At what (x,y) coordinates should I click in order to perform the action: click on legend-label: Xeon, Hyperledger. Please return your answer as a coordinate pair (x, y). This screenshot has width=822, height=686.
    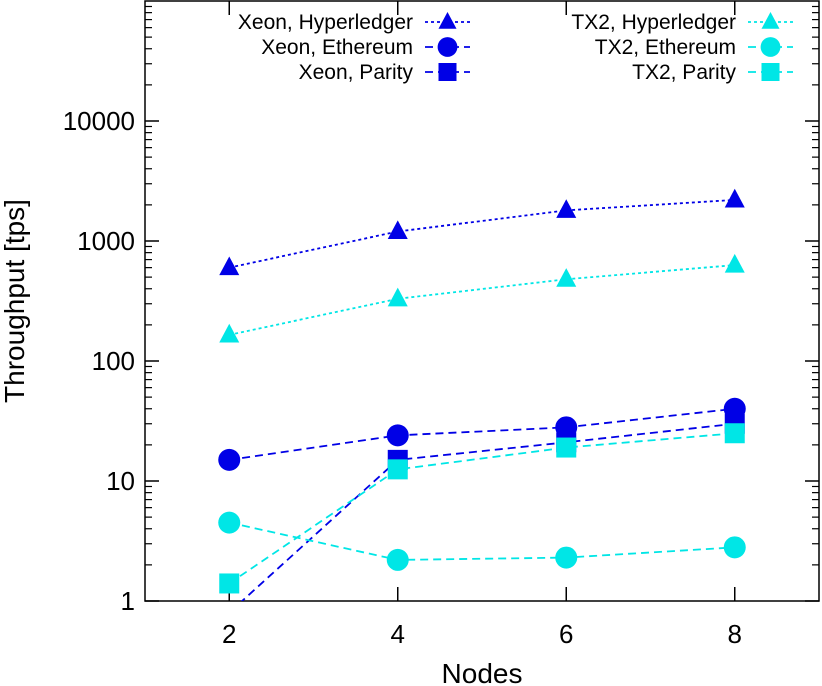
    Looking at the image, I should click on (325, 22).